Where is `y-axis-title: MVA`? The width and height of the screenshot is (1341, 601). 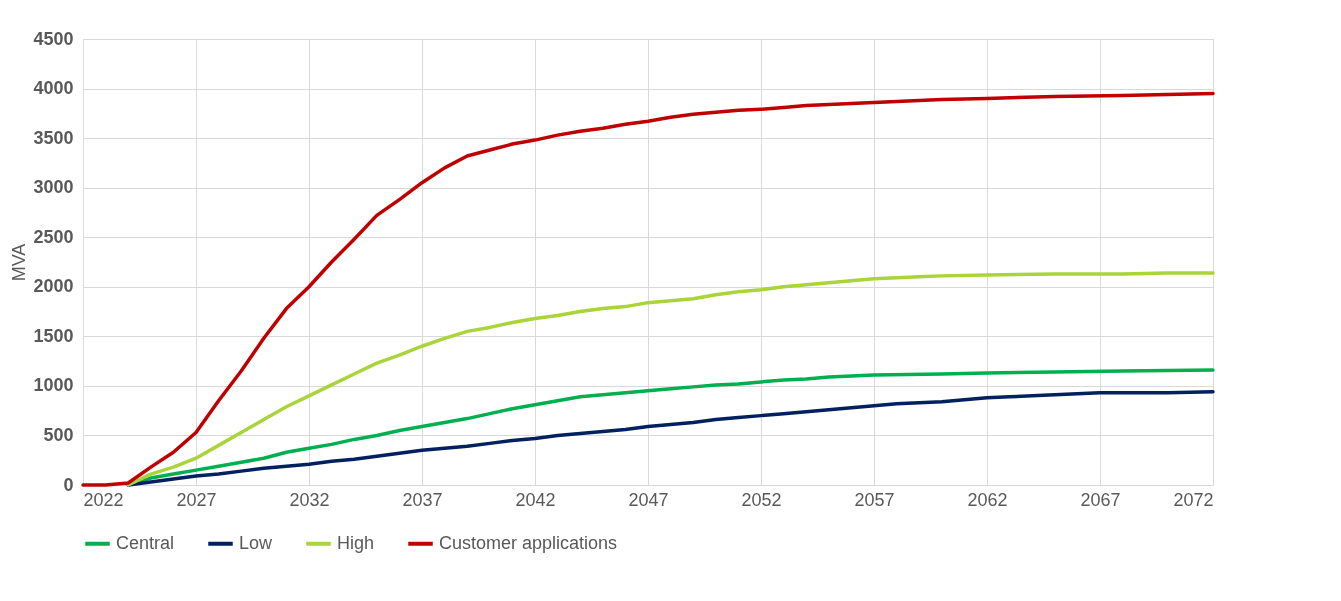
y-axis-title: MVA is located at coordinates (19, 262).